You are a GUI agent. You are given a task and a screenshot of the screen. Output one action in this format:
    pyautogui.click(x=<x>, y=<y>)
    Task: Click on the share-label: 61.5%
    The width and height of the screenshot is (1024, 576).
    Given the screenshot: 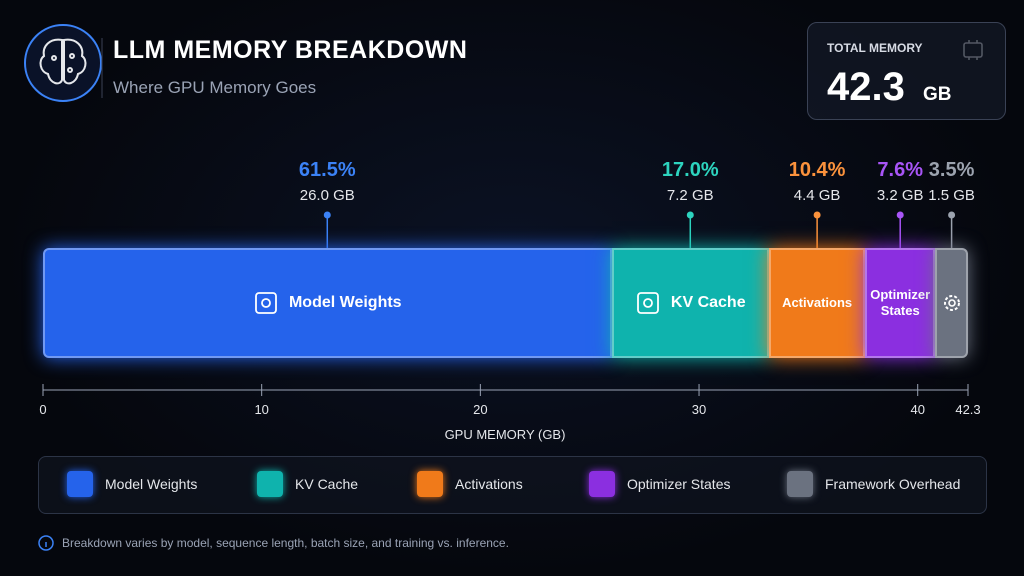 What is the action you would take?
    pyautogui.click(x=327, y=170)
    